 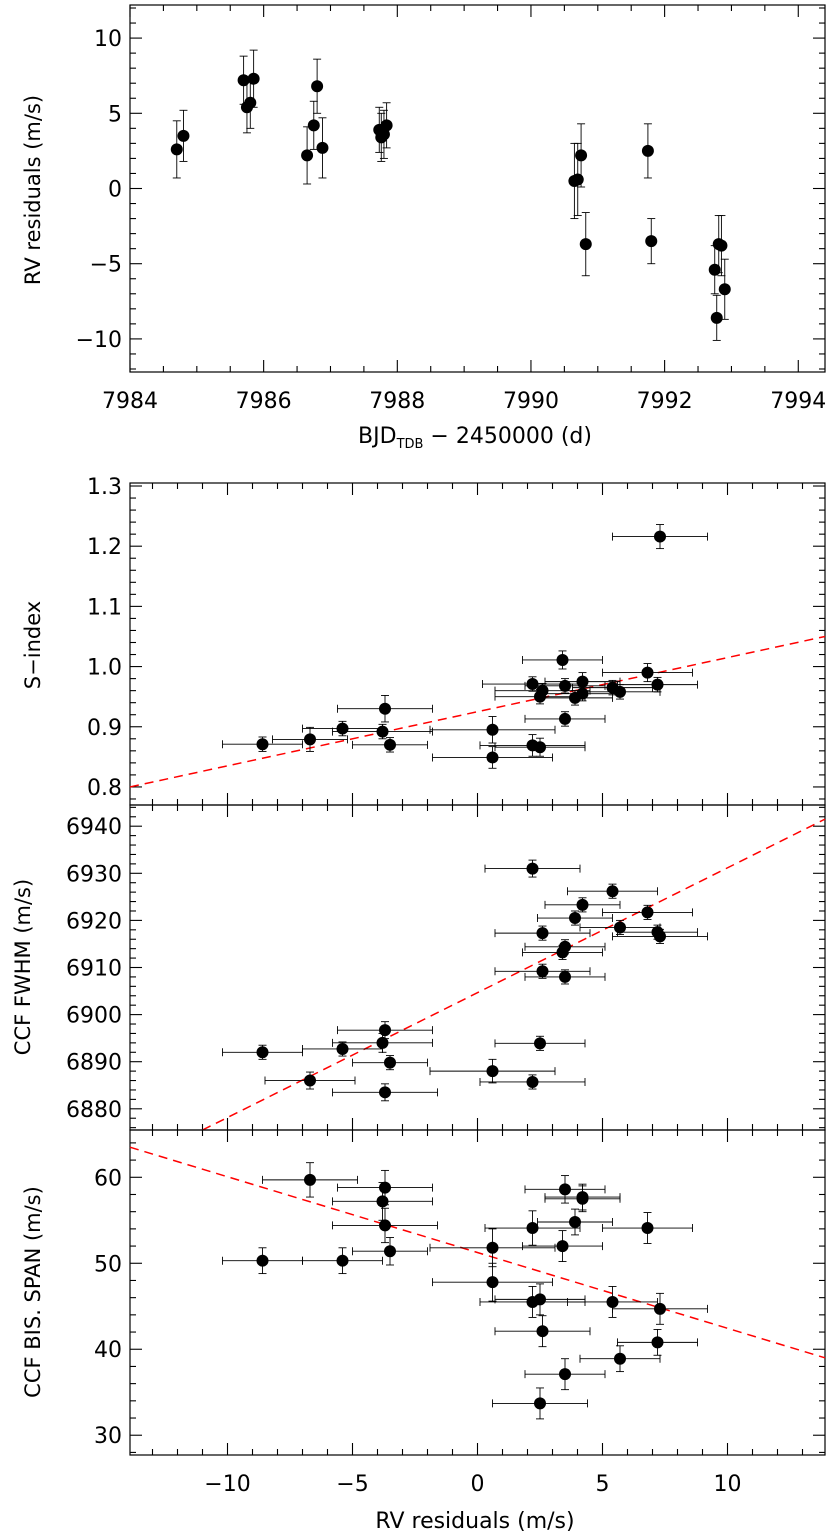 I want to click on xlabel-rest: − 2450000 (d), so click(x=507, y=436).